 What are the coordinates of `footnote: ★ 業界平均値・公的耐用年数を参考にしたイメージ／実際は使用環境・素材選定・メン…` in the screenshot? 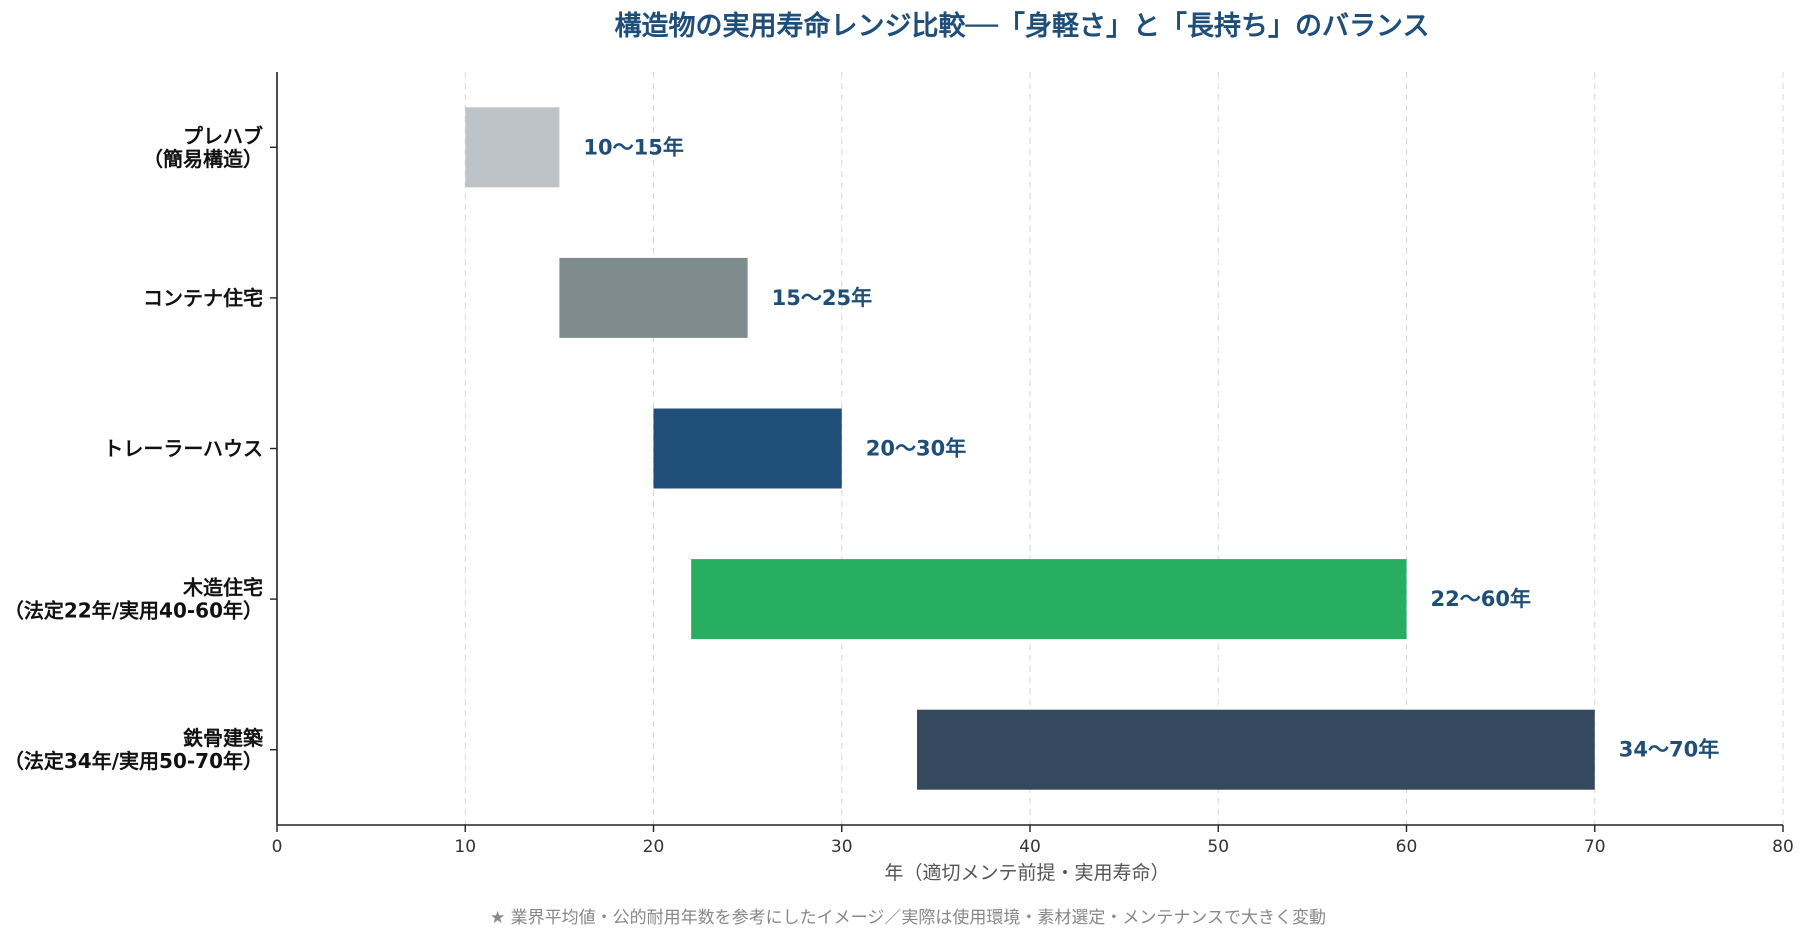 It's located at (908, 917).